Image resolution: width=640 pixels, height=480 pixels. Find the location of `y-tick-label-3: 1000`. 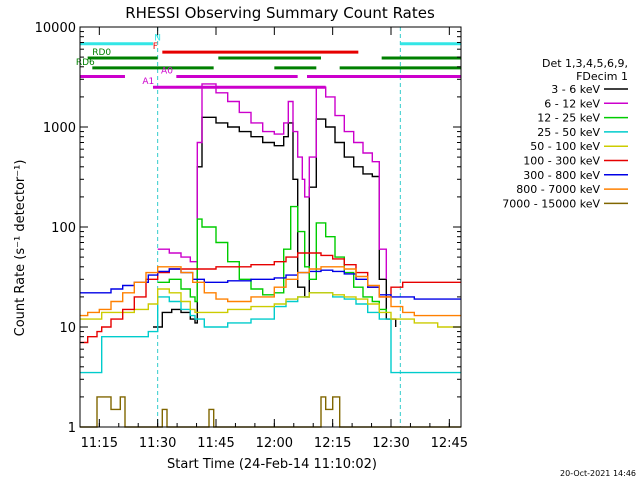

y-tick-label-3: 1000 is located at coordinates (59, 128).